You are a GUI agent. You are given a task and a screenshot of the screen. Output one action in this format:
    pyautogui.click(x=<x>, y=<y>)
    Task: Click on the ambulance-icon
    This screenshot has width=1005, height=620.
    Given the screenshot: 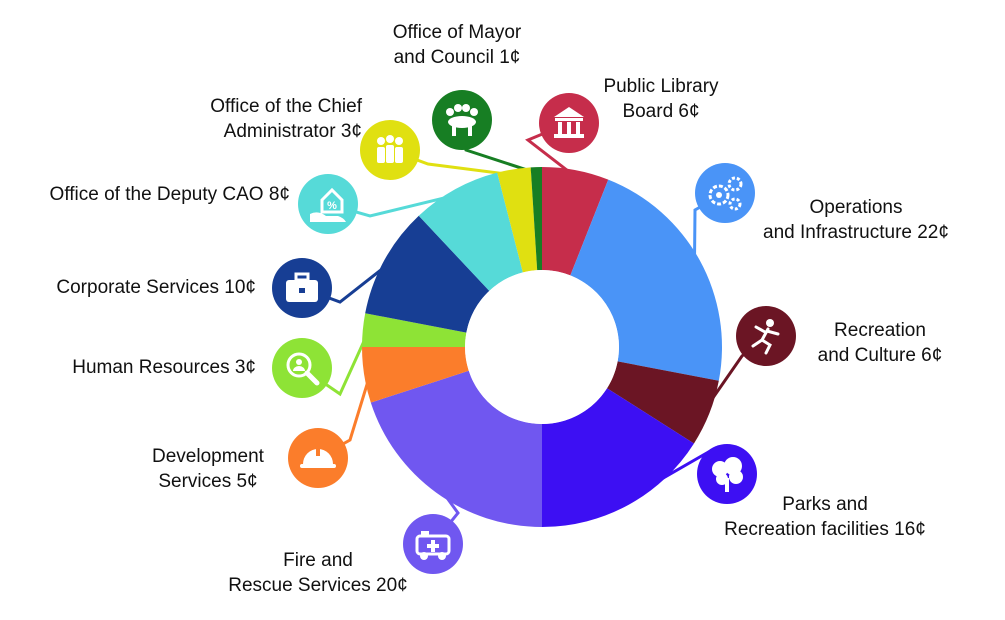 What is the action you would take?
    pyautogui.click(x=433, y=544)
    